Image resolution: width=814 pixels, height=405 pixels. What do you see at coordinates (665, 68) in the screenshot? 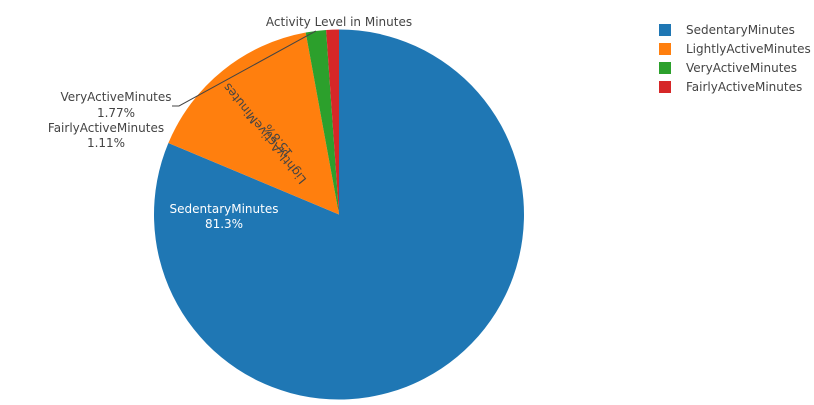
I see `legend-swatch-very-active-minutes` at bounding box center [665, 68].